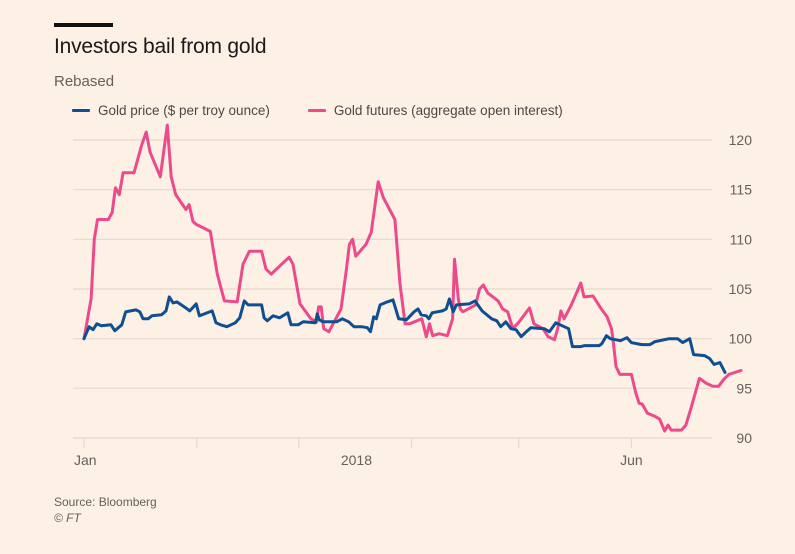 This screenshot has width=795, height=554. Describe the element at coordinates (744, 388) in the screenshot. I see `y-tick-label: 95` at that location.